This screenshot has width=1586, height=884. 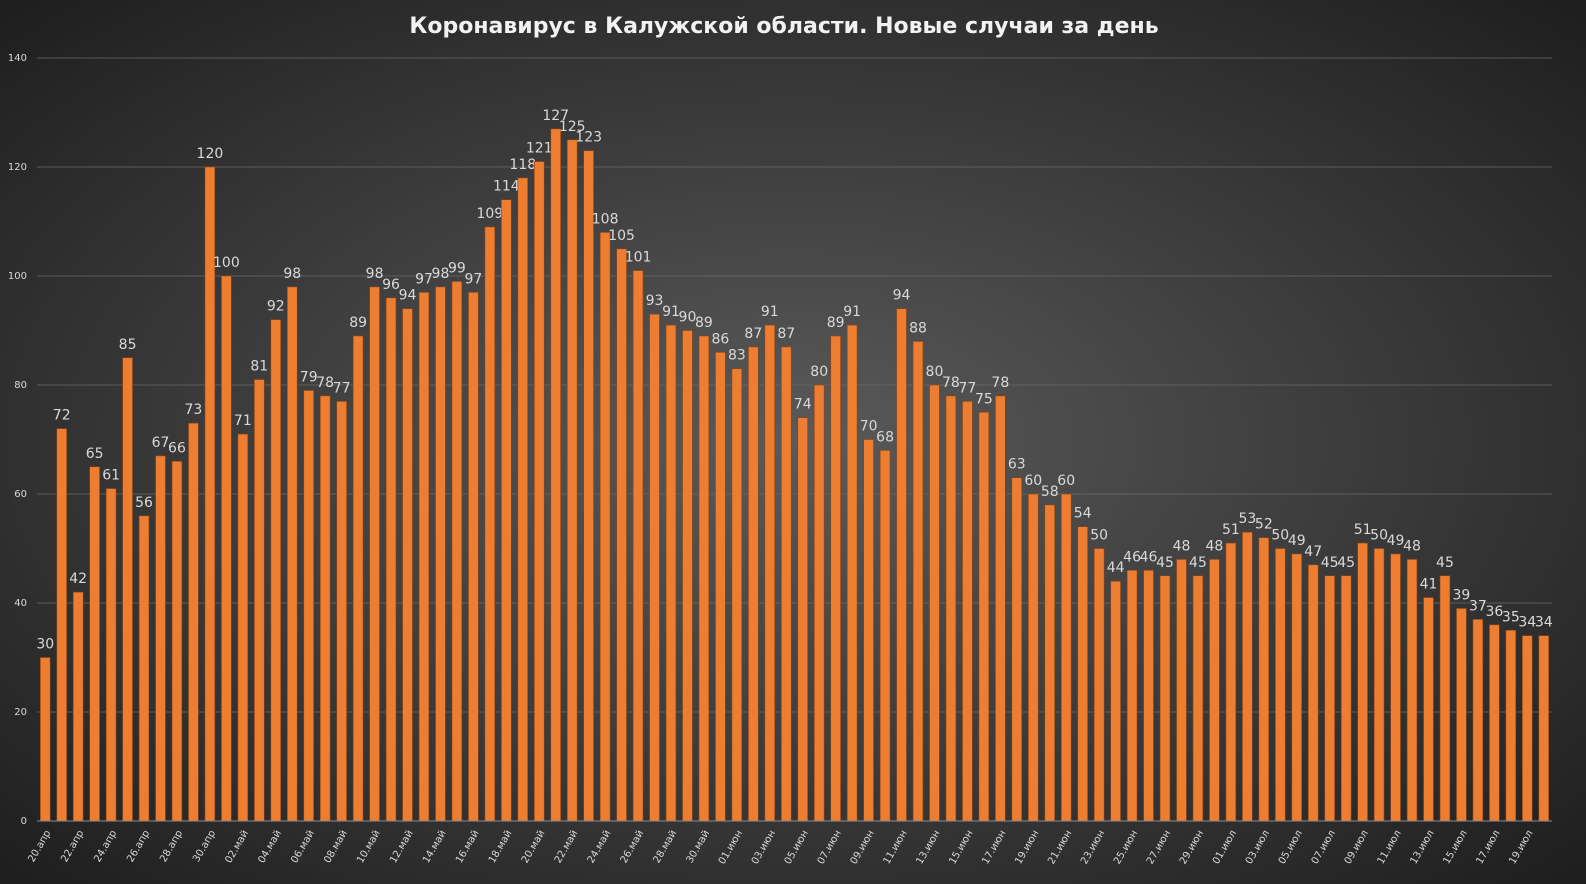 What do you see at coordinates (737, 356) in the screenshot?
I see `data-label: 83` at bounding box center [737, 356].